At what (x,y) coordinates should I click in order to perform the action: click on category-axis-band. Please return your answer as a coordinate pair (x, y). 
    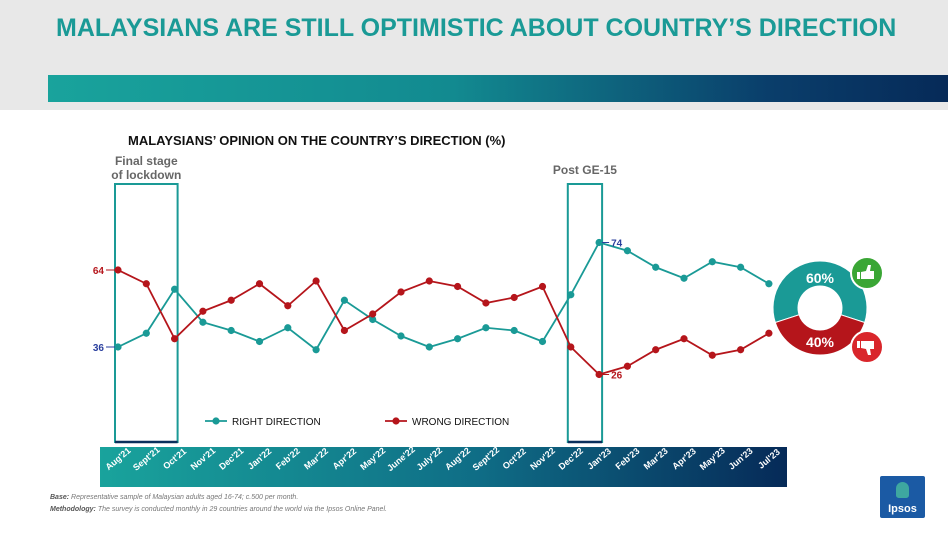
    Looking at the image, I should click on (443, 467).